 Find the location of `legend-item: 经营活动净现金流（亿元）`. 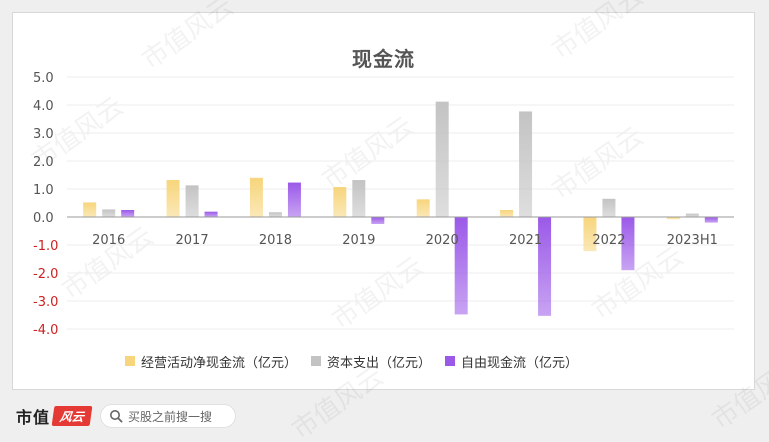

legend-item: 经营活动净现金流（亿元） is located at coordinates (211, 361).